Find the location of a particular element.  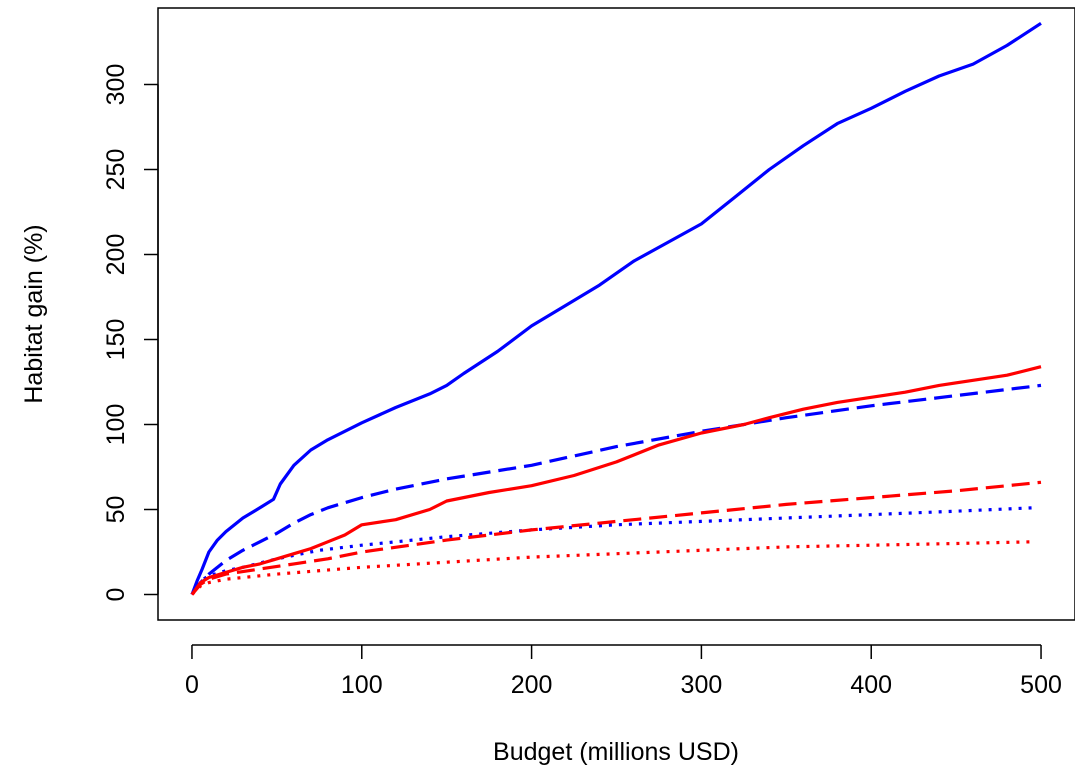

x-tick-label: 200 is located at coordinates (532, 685).